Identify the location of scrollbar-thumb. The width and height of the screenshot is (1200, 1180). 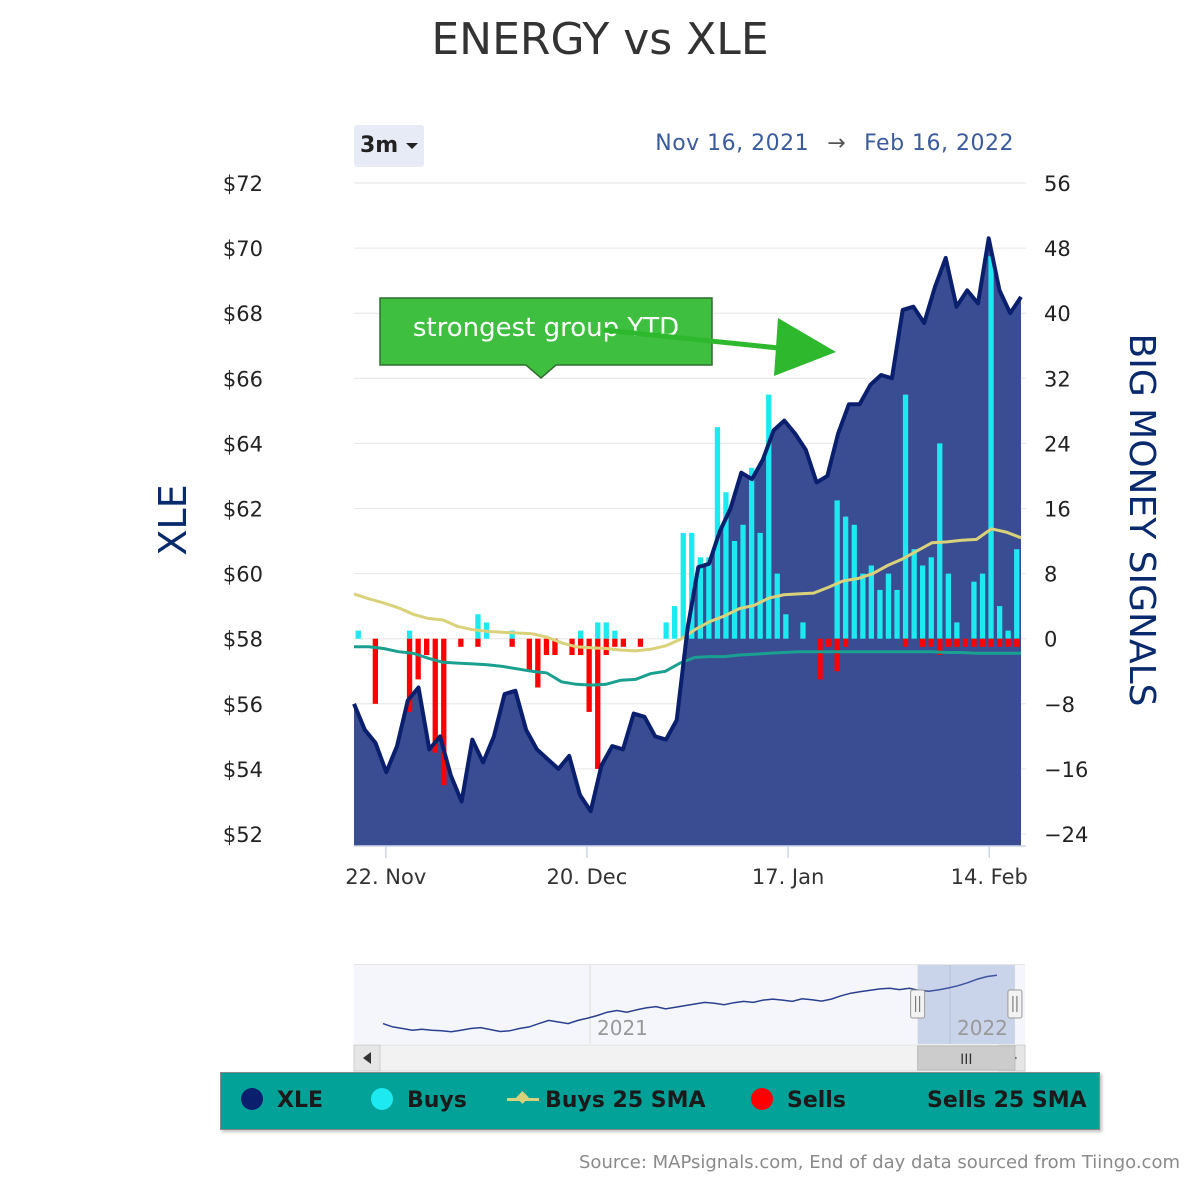
(966, 1058).